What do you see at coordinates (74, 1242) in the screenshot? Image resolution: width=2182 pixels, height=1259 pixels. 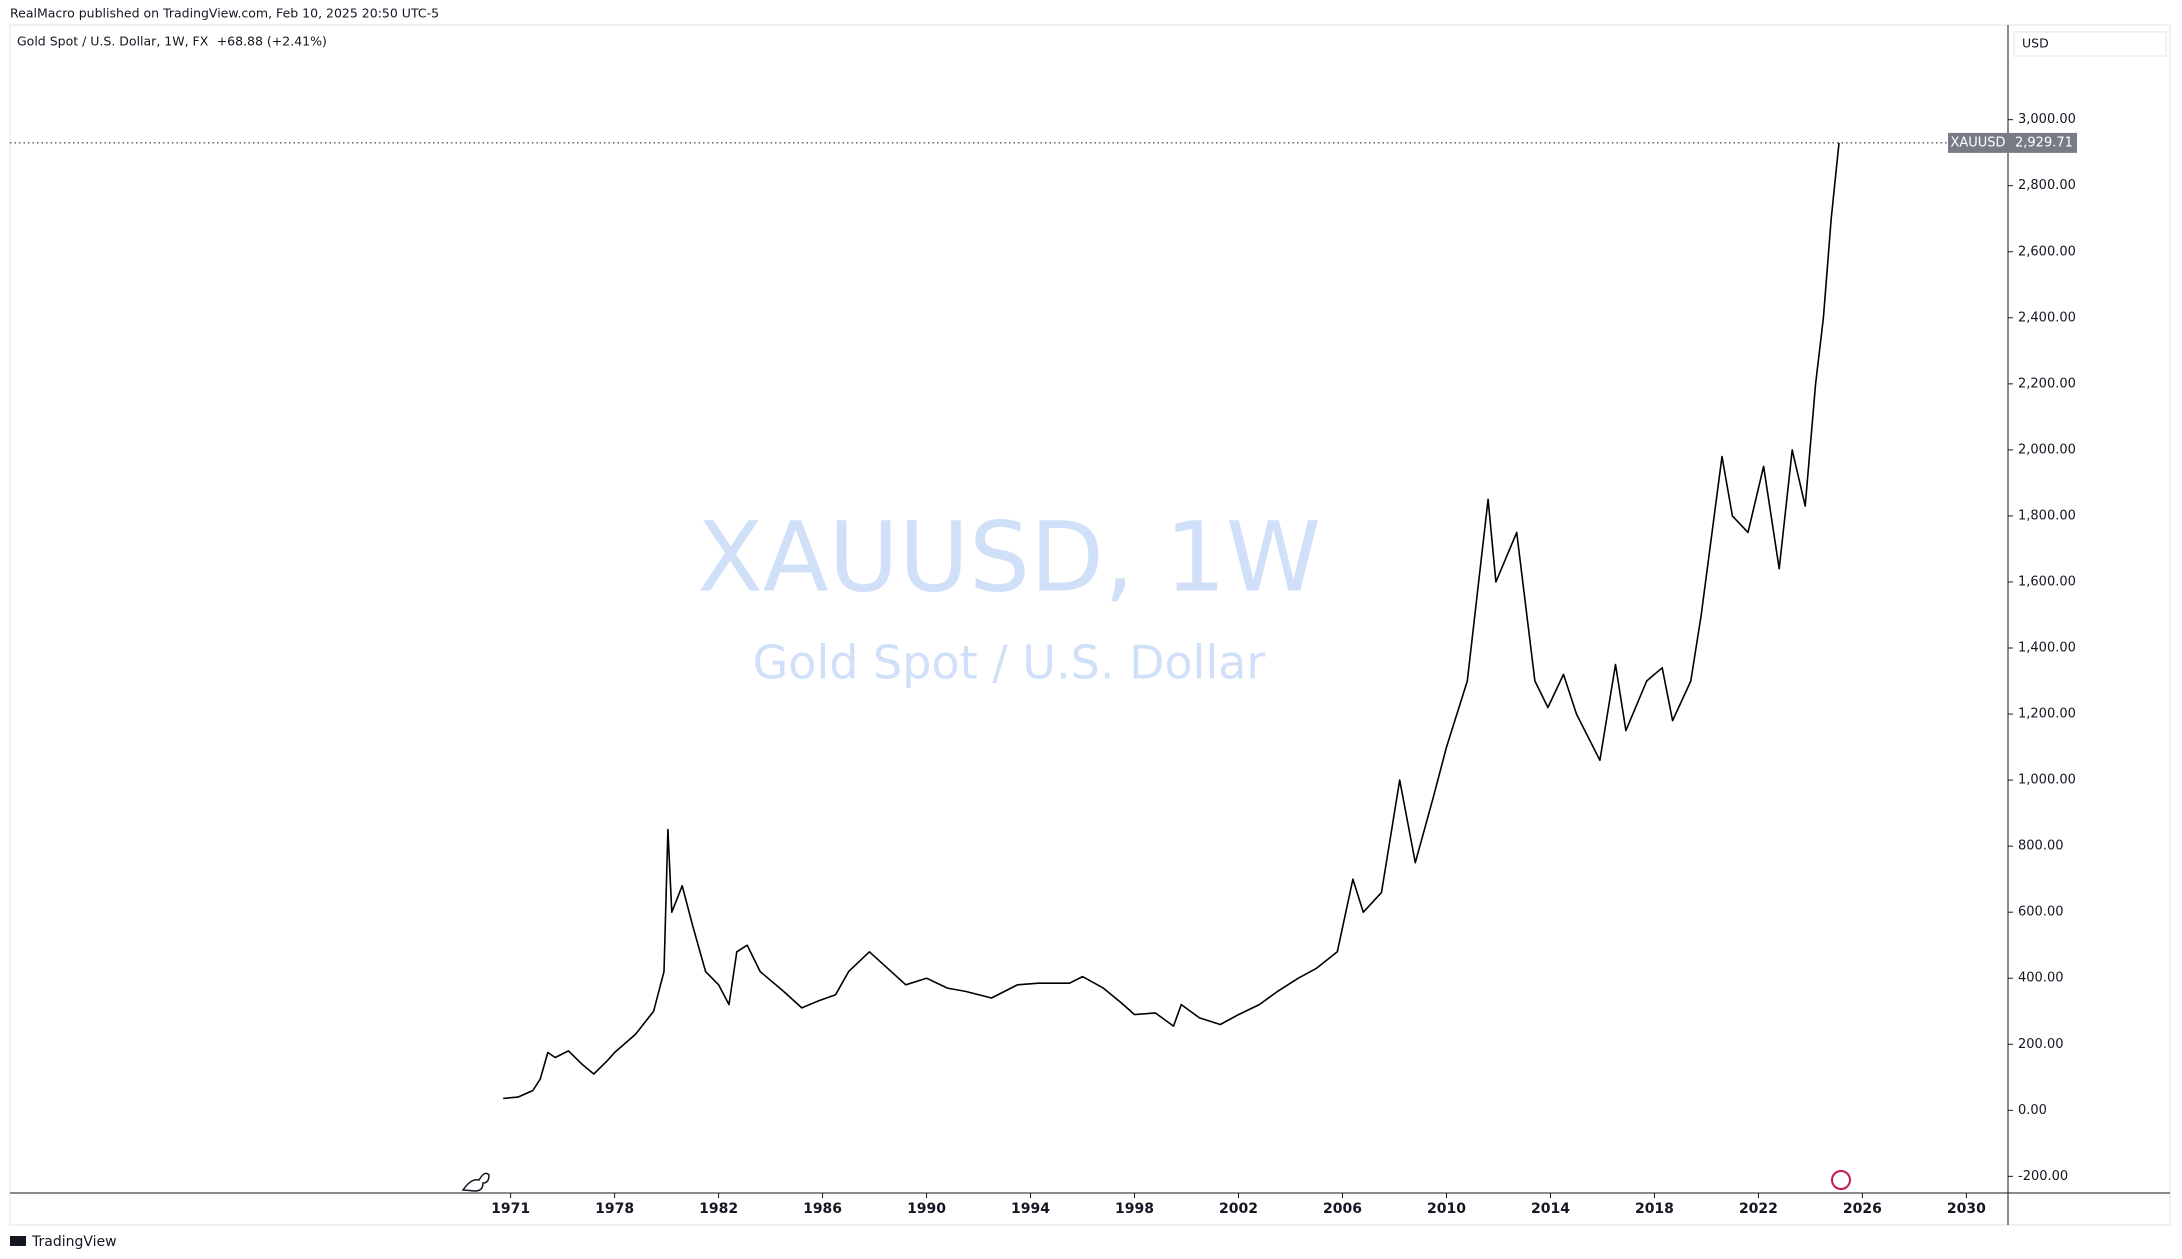 I see `footer: TradingView` at bounding box center [74, 1242].